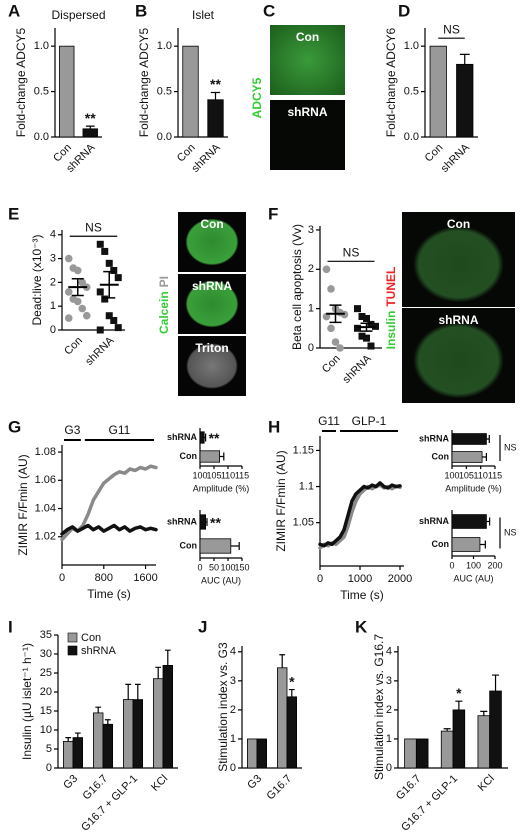 This screenshot has width=520, height=835. I want to click on x-tick-label: 105, so click(213, 475).